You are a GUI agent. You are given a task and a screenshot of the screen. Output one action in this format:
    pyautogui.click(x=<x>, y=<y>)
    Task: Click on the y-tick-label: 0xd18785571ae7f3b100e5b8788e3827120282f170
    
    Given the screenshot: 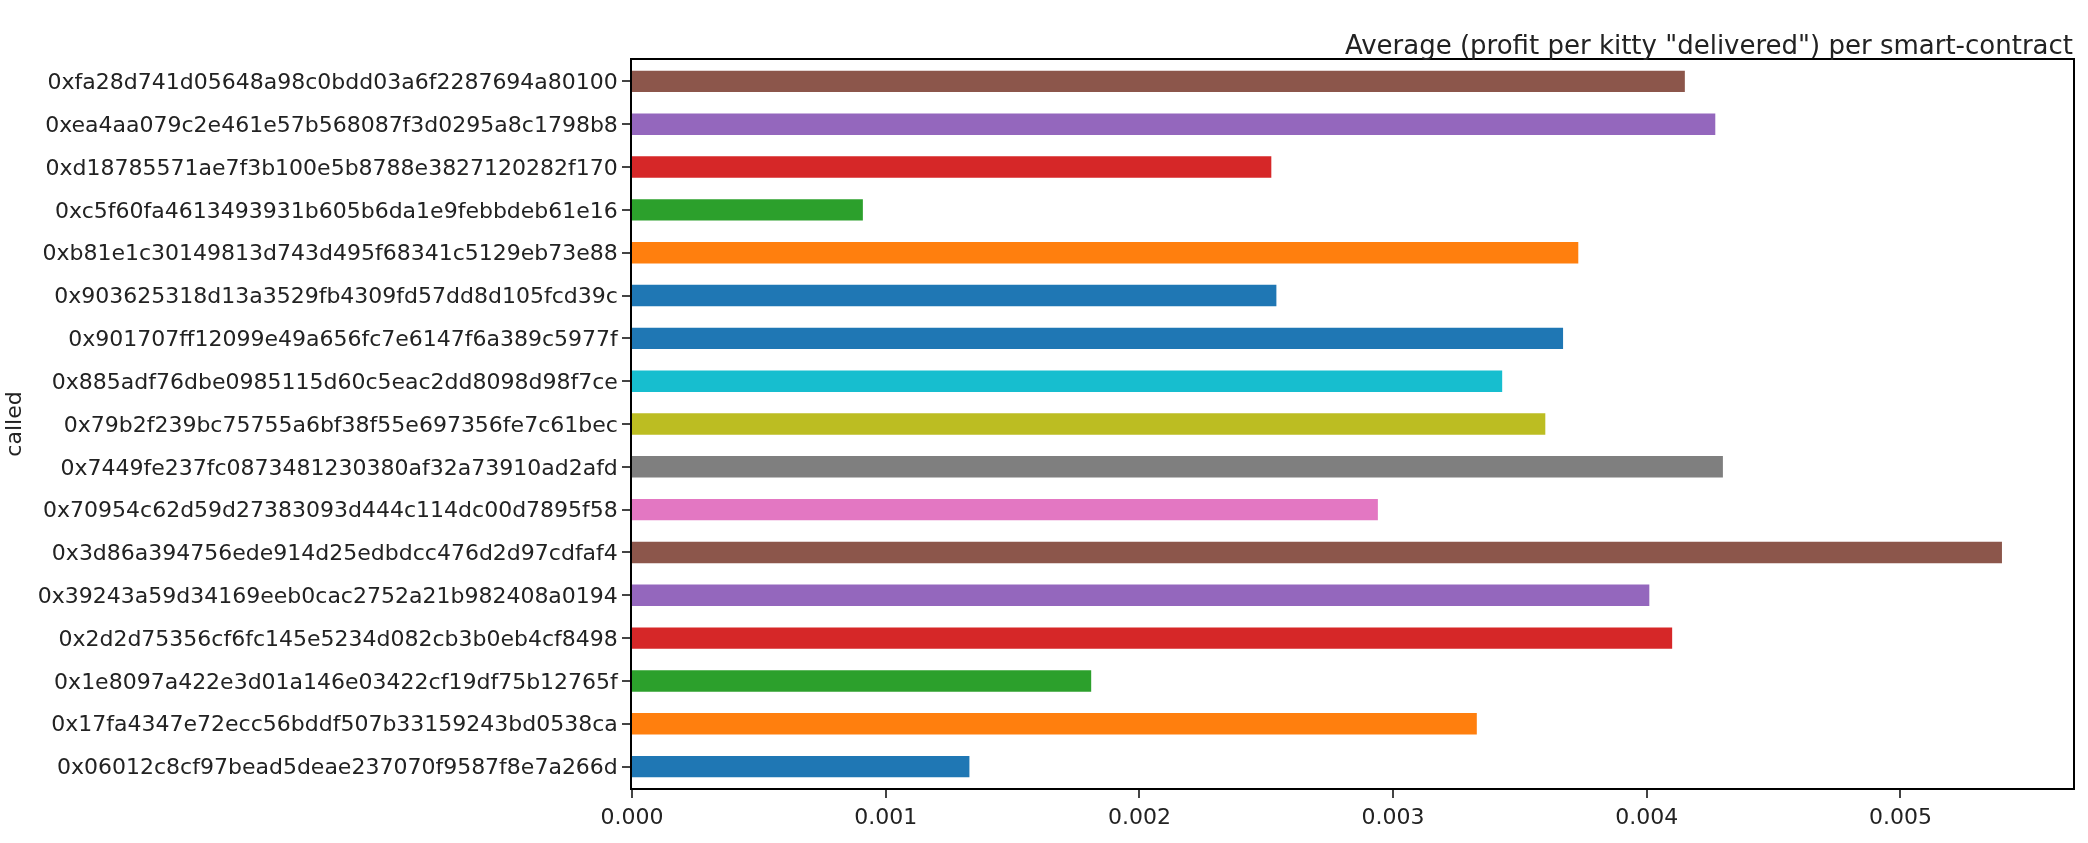 What is the action you would take?
    pyautogui.click(x=331, y=167)
    